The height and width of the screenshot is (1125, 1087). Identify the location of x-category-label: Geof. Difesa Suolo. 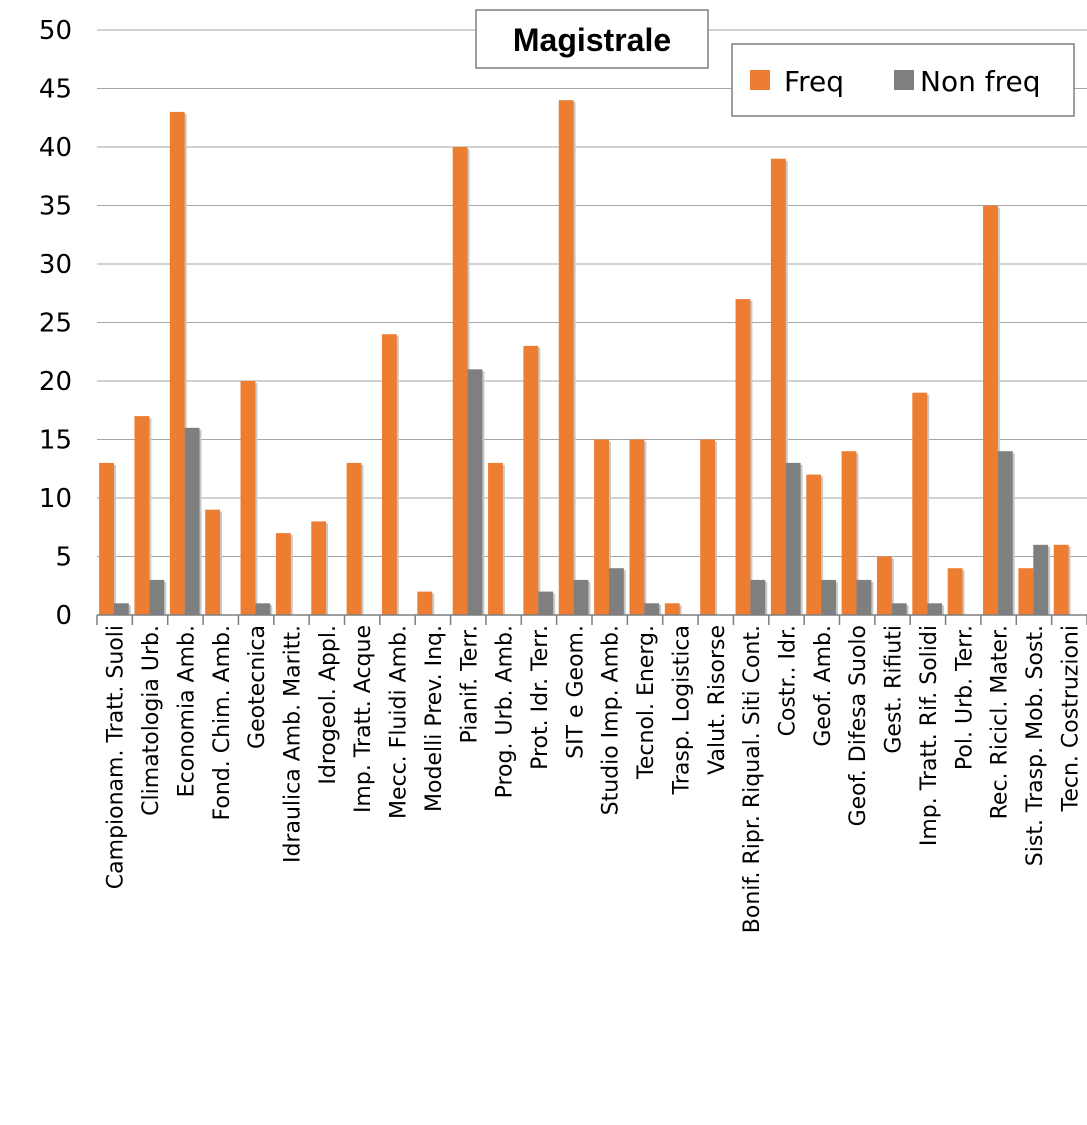
(858, 725).